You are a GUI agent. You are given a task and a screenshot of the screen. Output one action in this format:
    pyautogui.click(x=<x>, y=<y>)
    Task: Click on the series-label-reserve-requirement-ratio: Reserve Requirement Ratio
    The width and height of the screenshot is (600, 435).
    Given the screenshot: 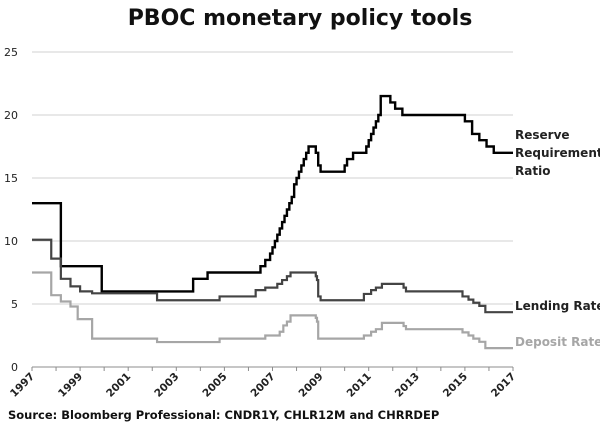 What is the action you would take?
    pyautogui.click(x=557, y=153)
    